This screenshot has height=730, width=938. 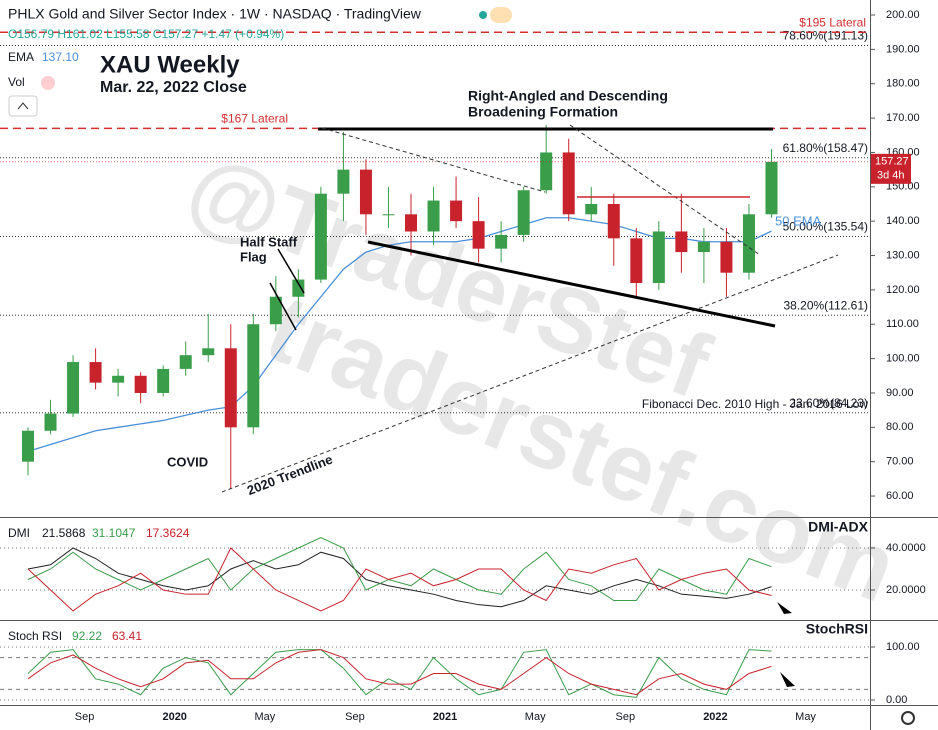 What do you see at coordinates (187, 461) in the screenshot?
I see `annotation: COVID` at bounding box center [187, 461].